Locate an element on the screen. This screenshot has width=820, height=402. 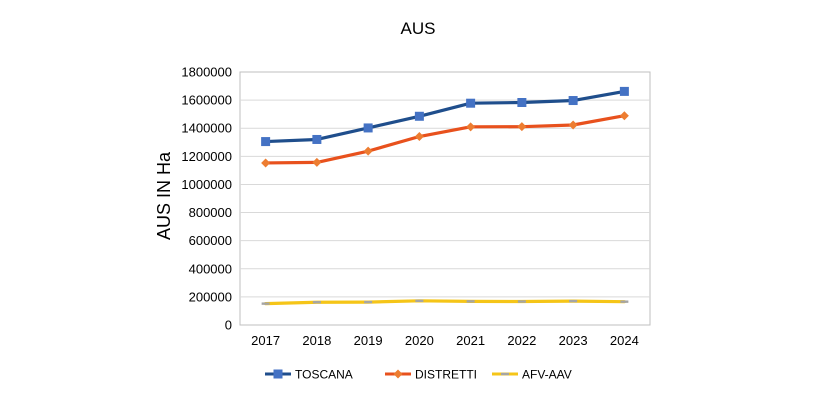
x-tick-label: 2020 is located at coordinates (419, 340).